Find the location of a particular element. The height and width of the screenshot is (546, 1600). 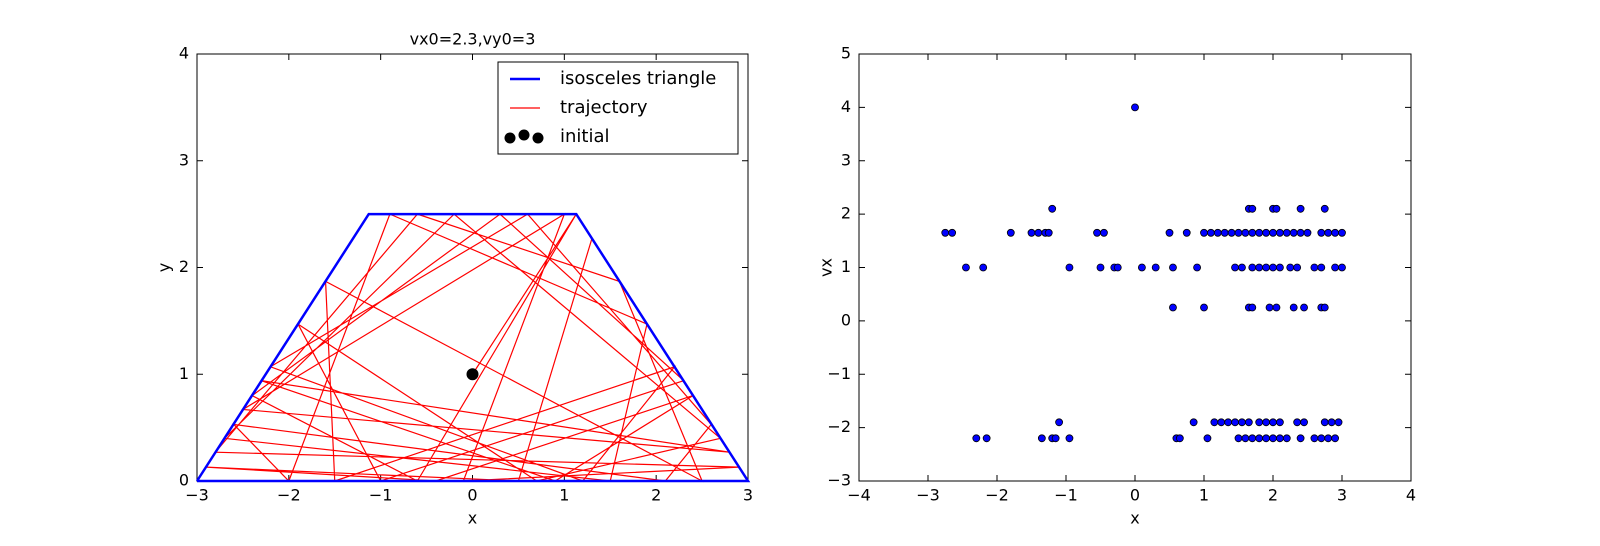

legend-label: isosceles triangle is located at coordinates (638, 78).